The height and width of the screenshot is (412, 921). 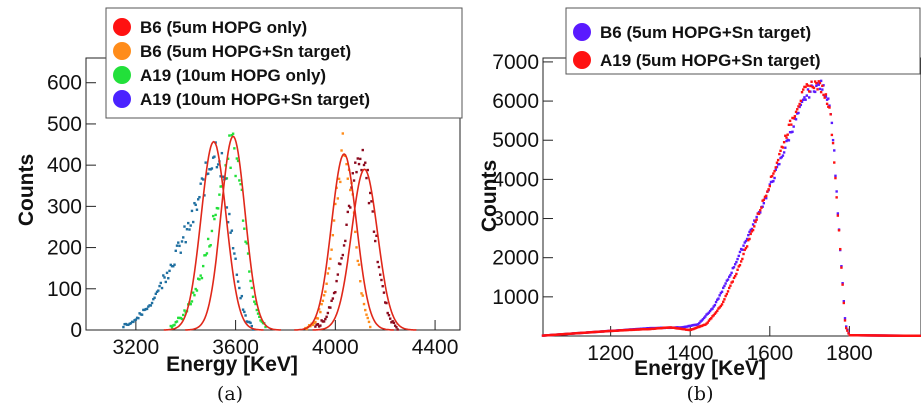 I want to click on y-tick-labels-a: 0 100 200 300 400 500 600, so click(x=64, y=207).